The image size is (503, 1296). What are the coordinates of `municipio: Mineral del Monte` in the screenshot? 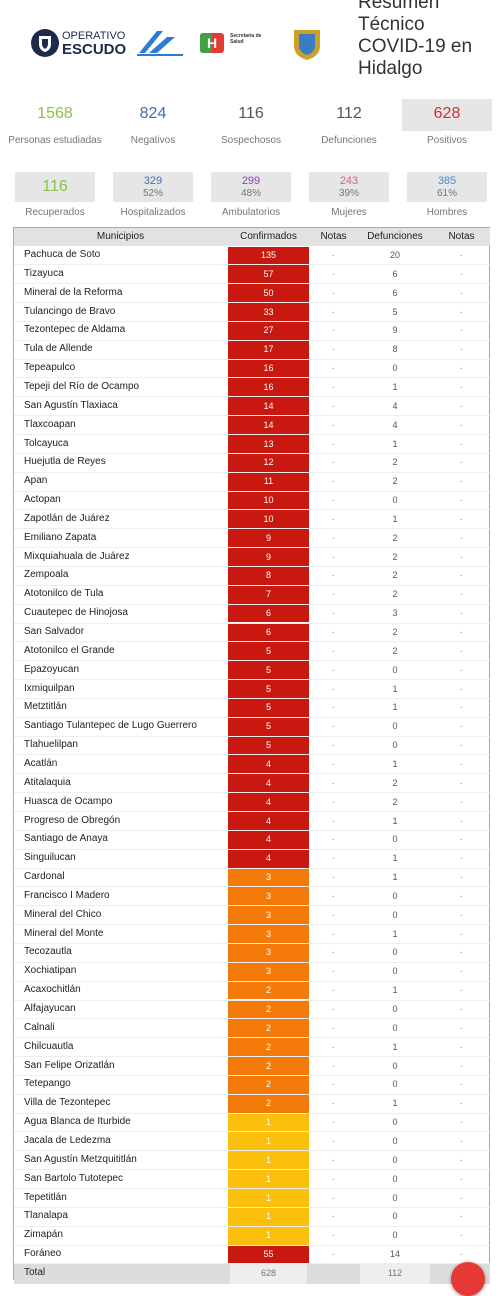 It's located at (64, 933).